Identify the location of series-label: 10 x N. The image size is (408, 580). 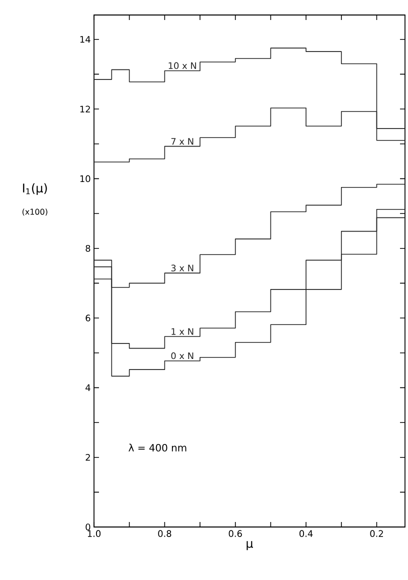
(182, 66).